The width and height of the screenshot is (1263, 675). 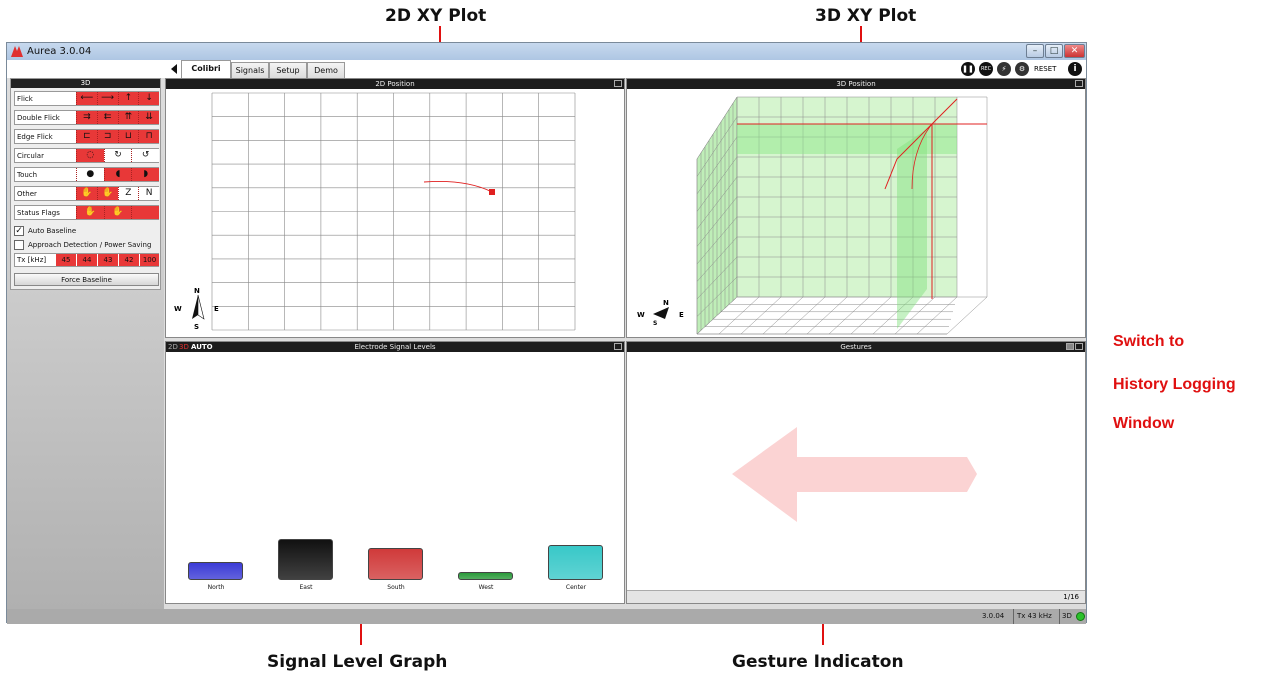 I want to click on gesture-row-label: Touch, so click(x=27, y=175).